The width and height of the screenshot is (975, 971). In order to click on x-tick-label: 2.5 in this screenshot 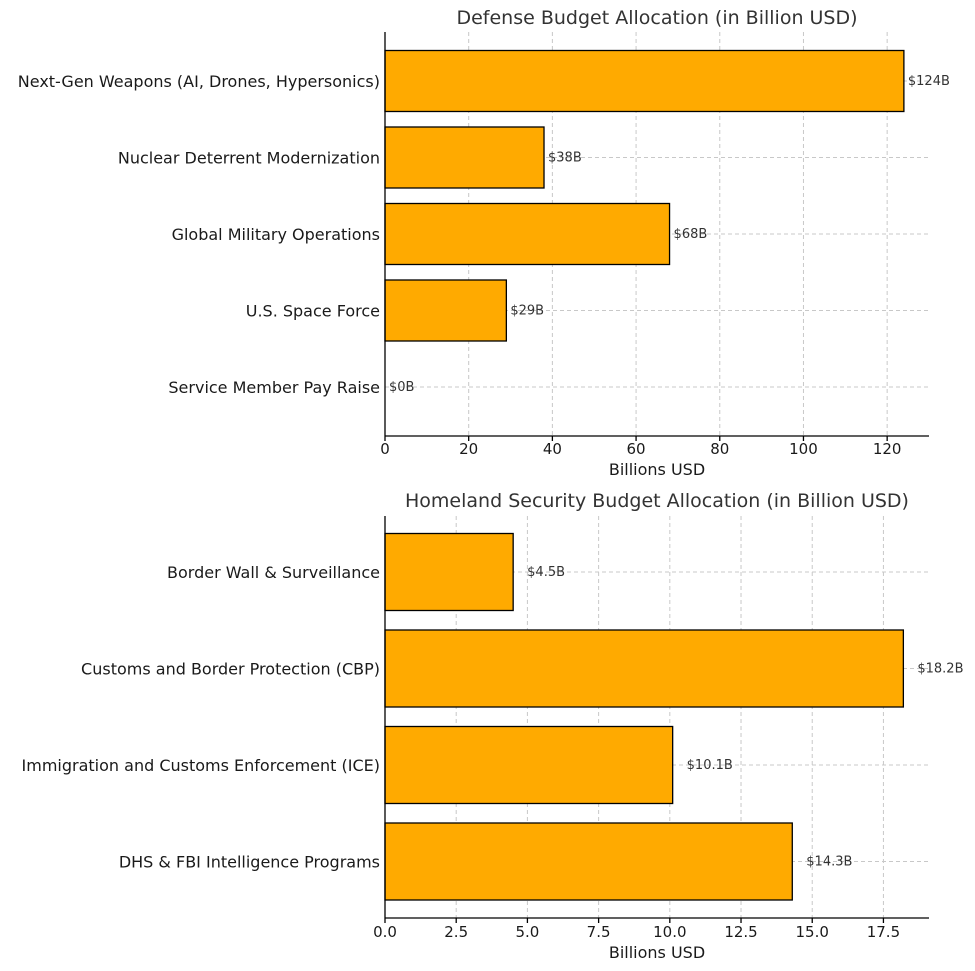, I will do `click(456, 932)`.